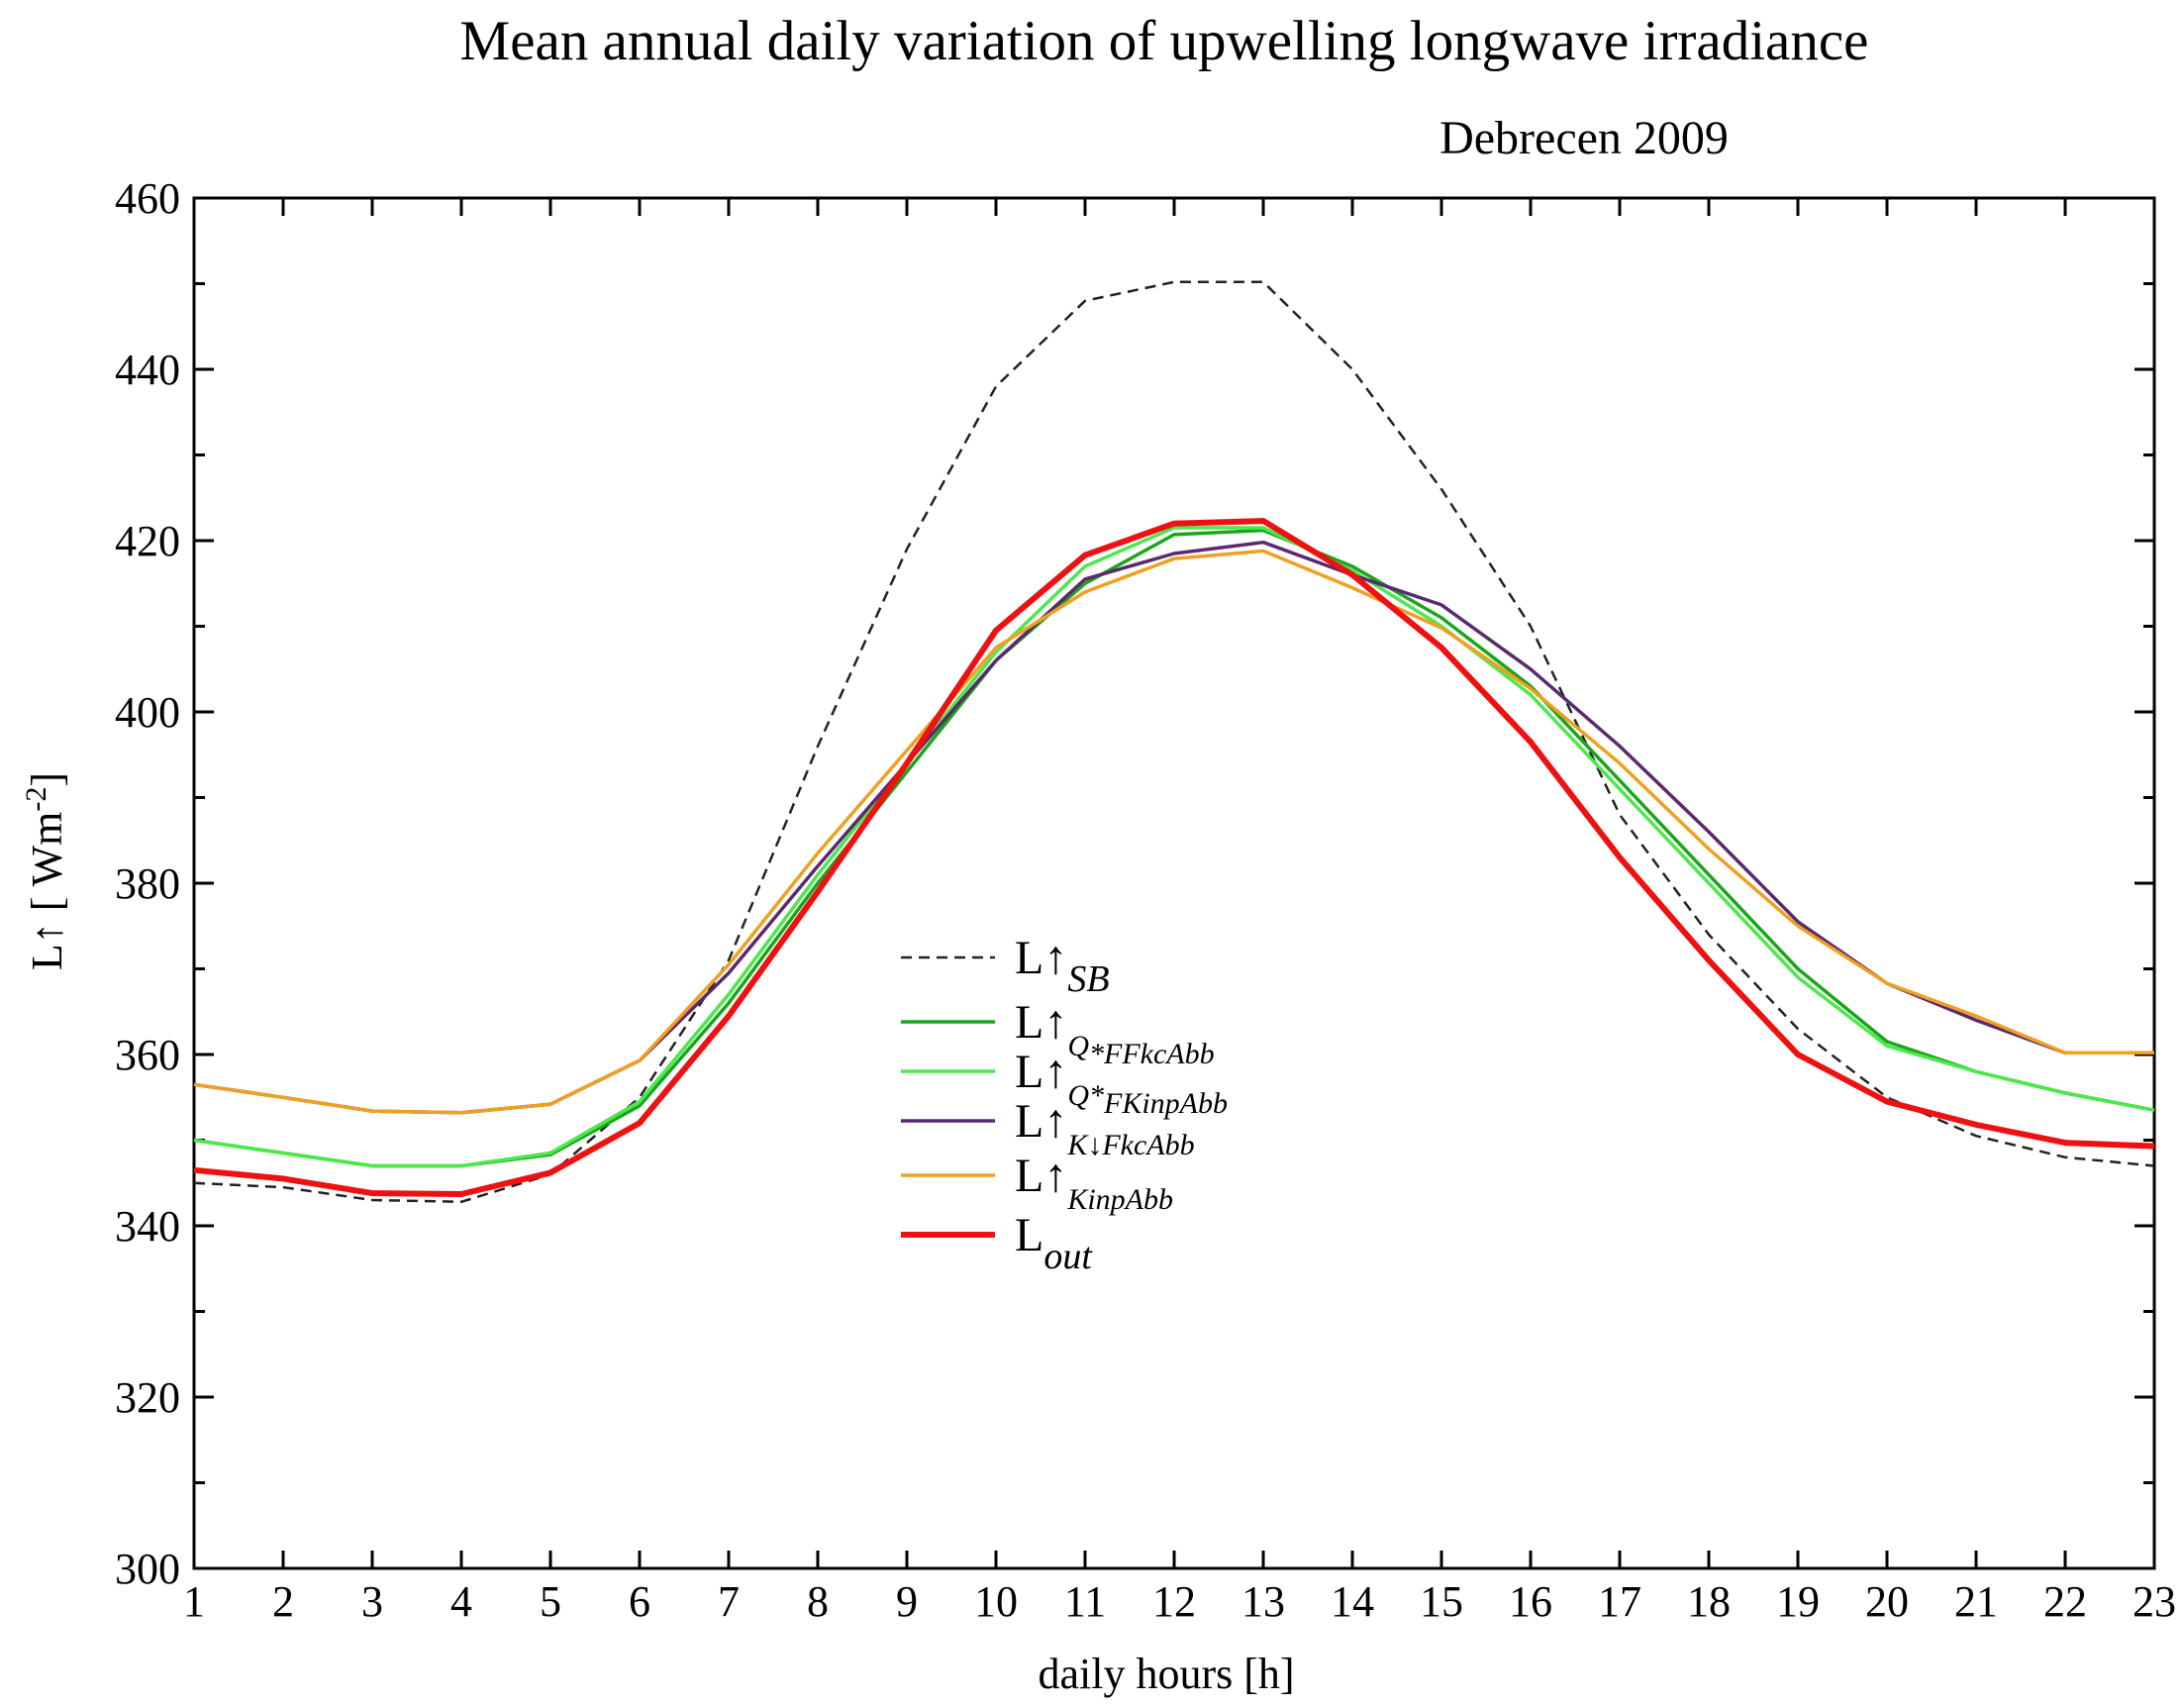  I want to click on x-tick-label: 16, so click(1530, 1602).